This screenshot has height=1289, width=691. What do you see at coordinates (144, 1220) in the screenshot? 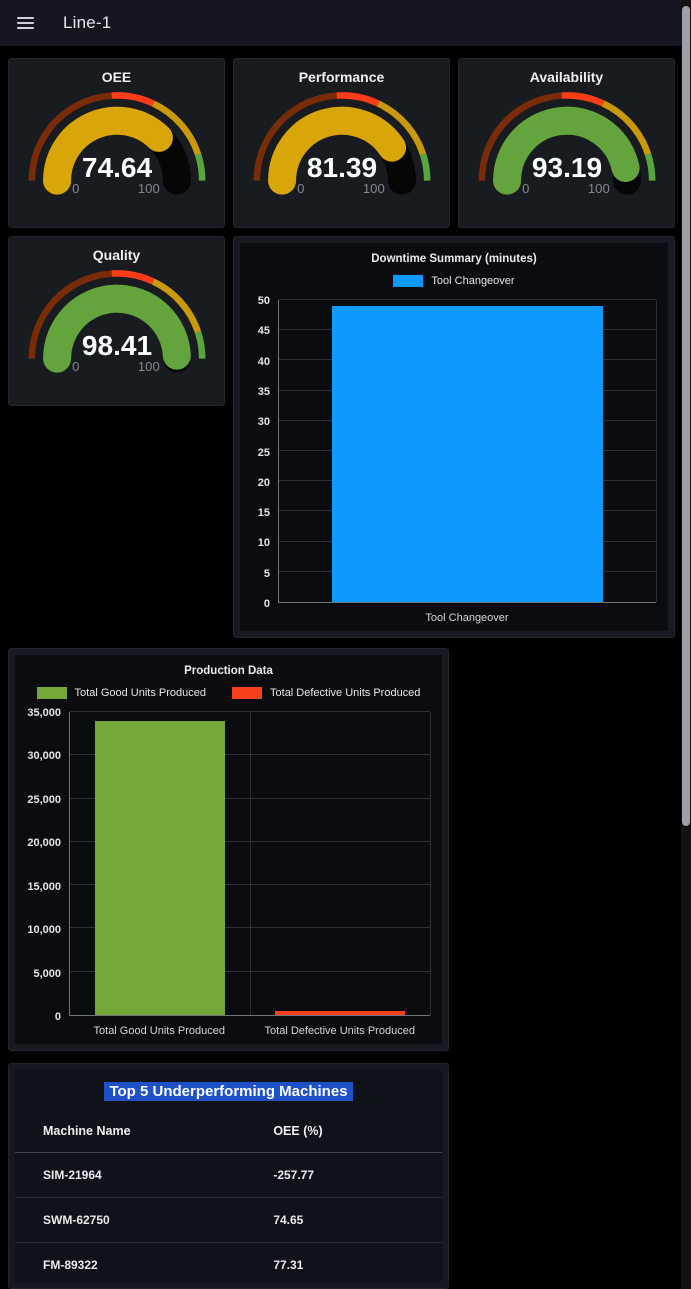
I see `cell-machine-name: SWM-62750` at bounding box center [144, 1220].